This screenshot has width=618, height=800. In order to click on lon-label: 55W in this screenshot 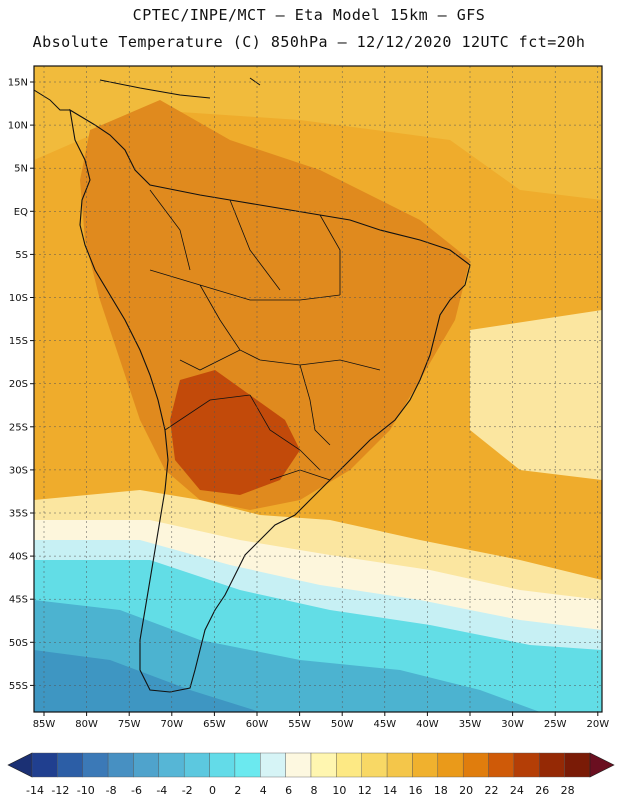, I will do `click(299, 724)`.